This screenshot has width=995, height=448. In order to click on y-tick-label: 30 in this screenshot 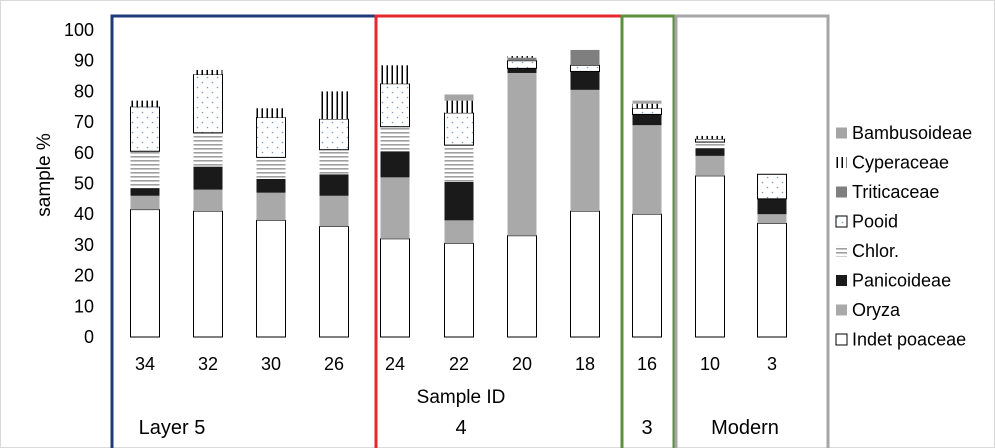, I will do `click(84, 245)`.